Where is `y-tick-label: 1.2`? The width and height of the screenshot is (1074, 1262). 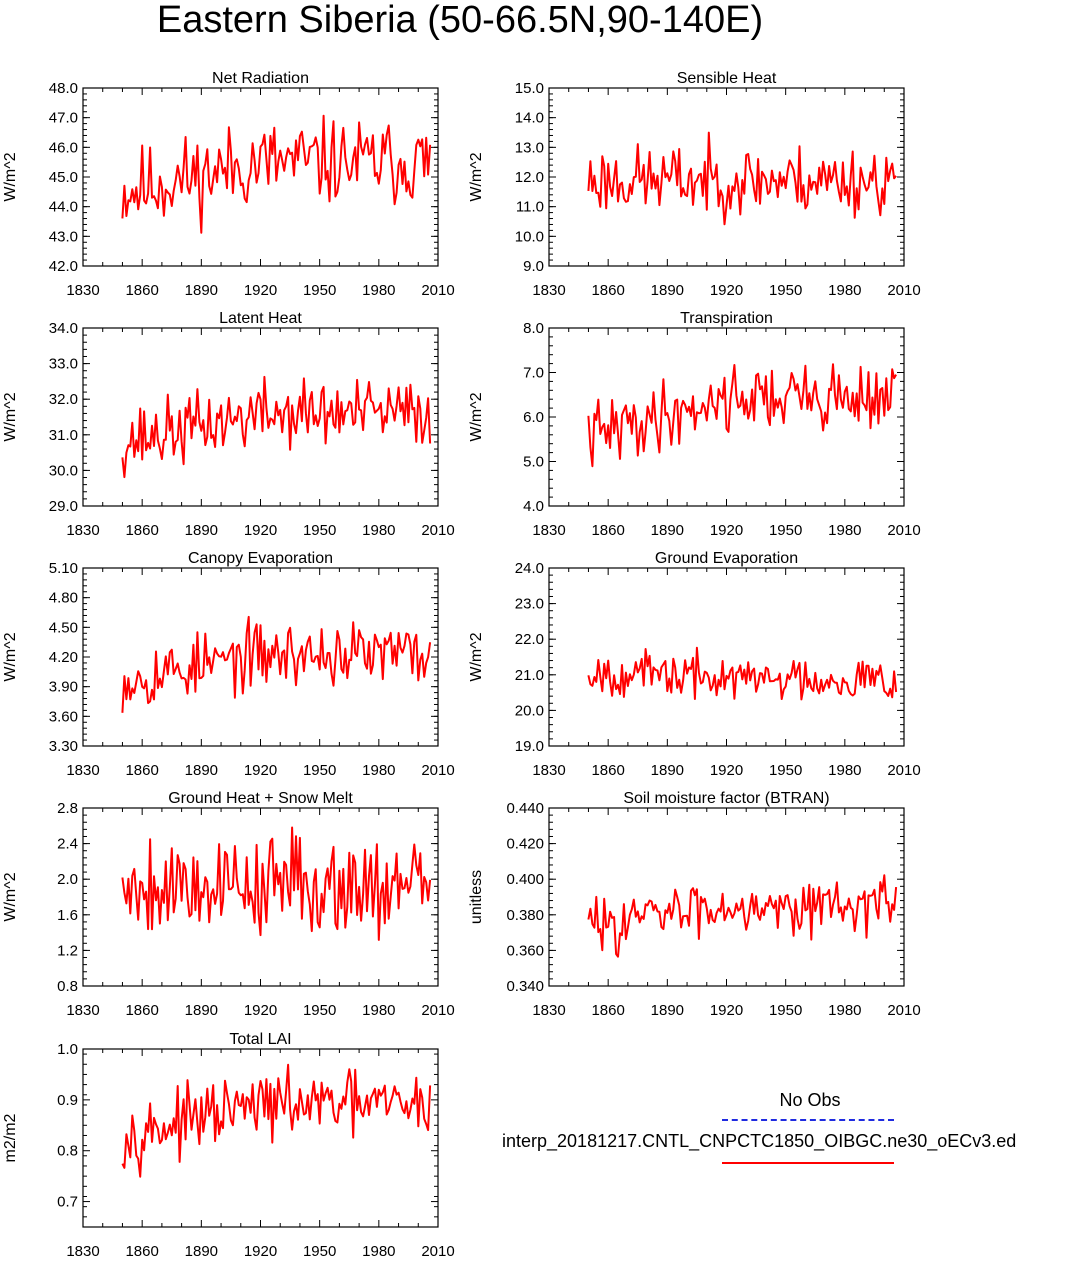 y-tick-label: 1.2 is located at coordinates (67, 950).